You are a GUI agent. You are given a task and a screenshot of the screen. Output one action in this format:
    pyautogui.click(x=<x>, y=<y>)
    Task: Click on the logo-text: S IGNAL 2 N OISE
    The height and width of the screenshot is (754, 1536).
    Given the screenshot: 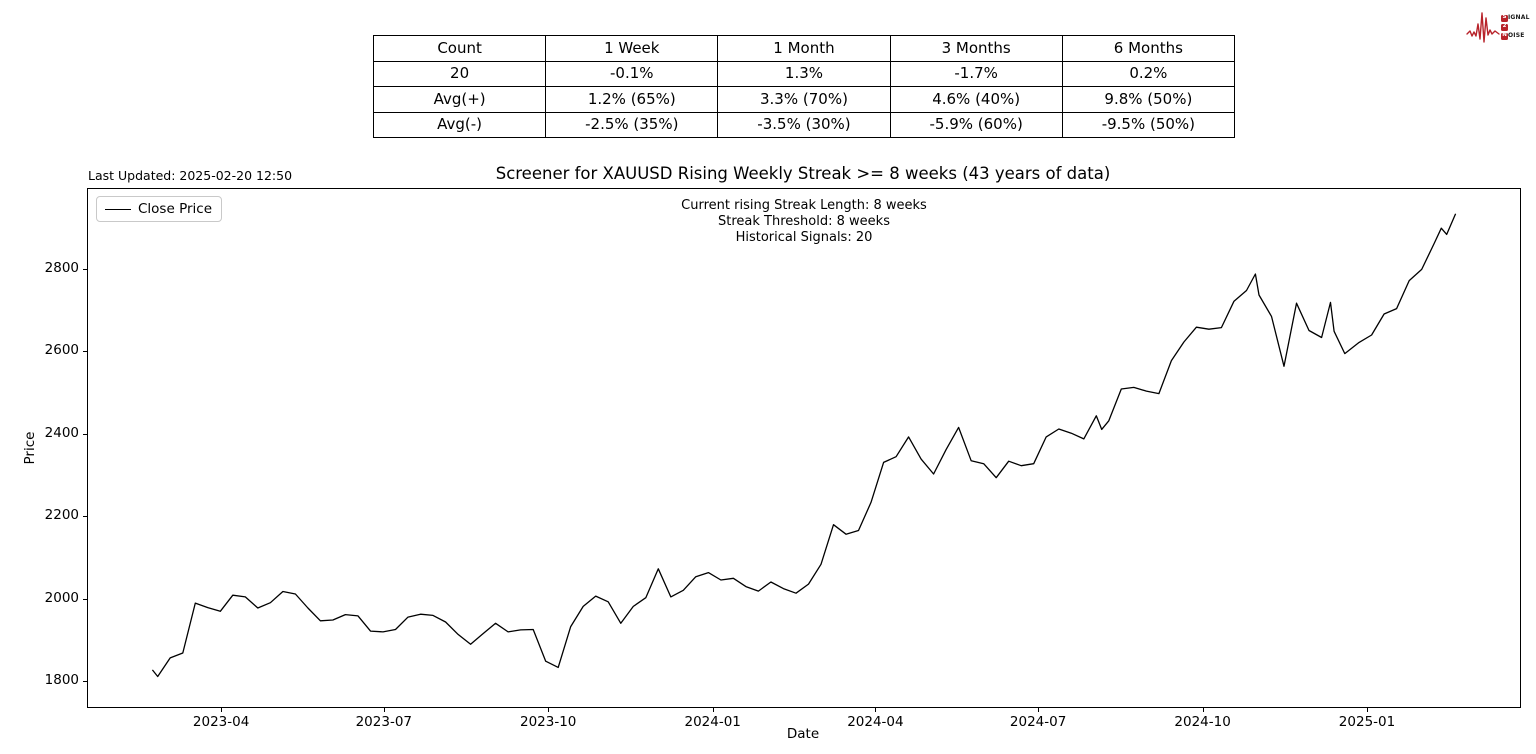 What is the action you would take?
    pyautogui.click(x=1515, y=27)
    